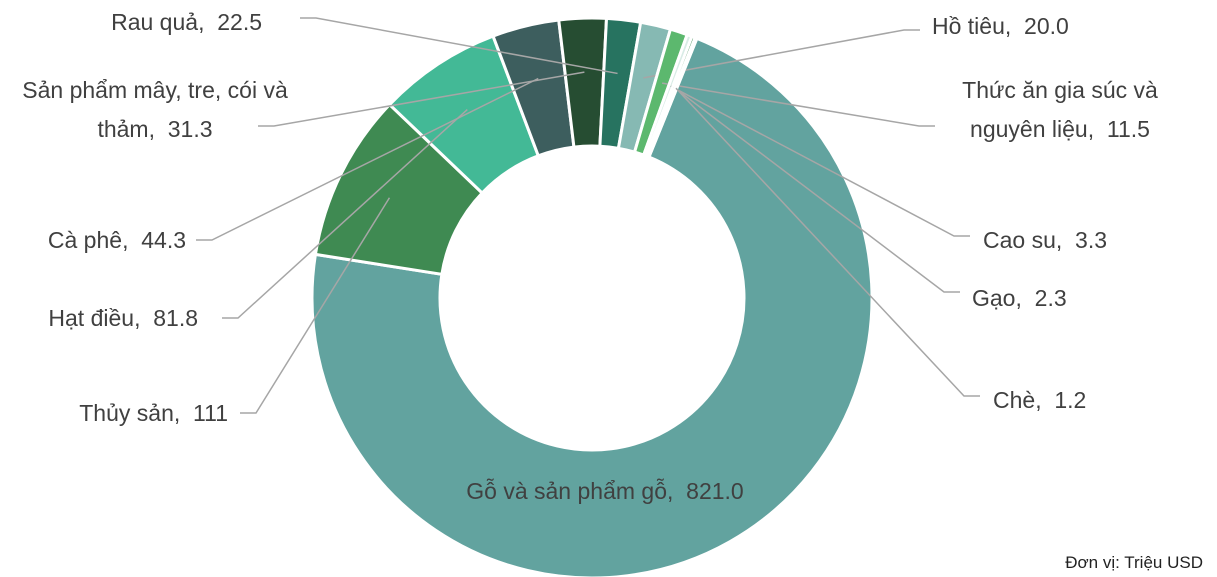  I want to click on data-label: Gạo2.3, so click(1094, 298).